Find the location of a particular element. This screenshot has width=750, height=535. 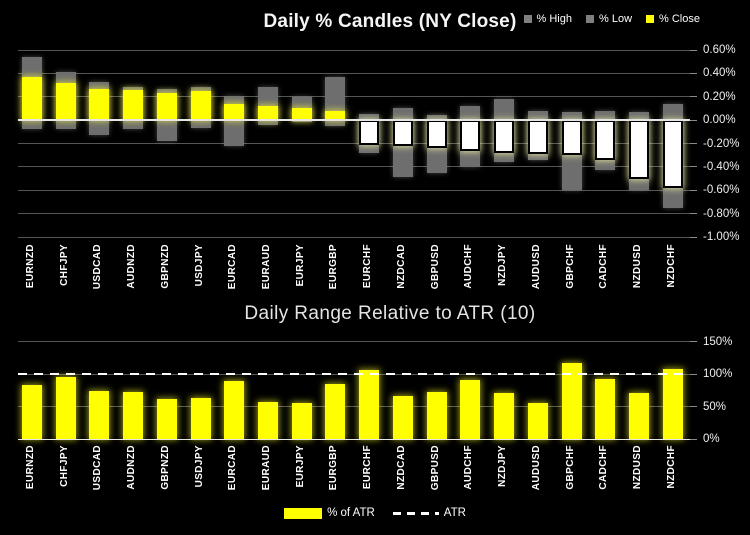

close-bar-EURAUD is located at coordinates (268, 113).